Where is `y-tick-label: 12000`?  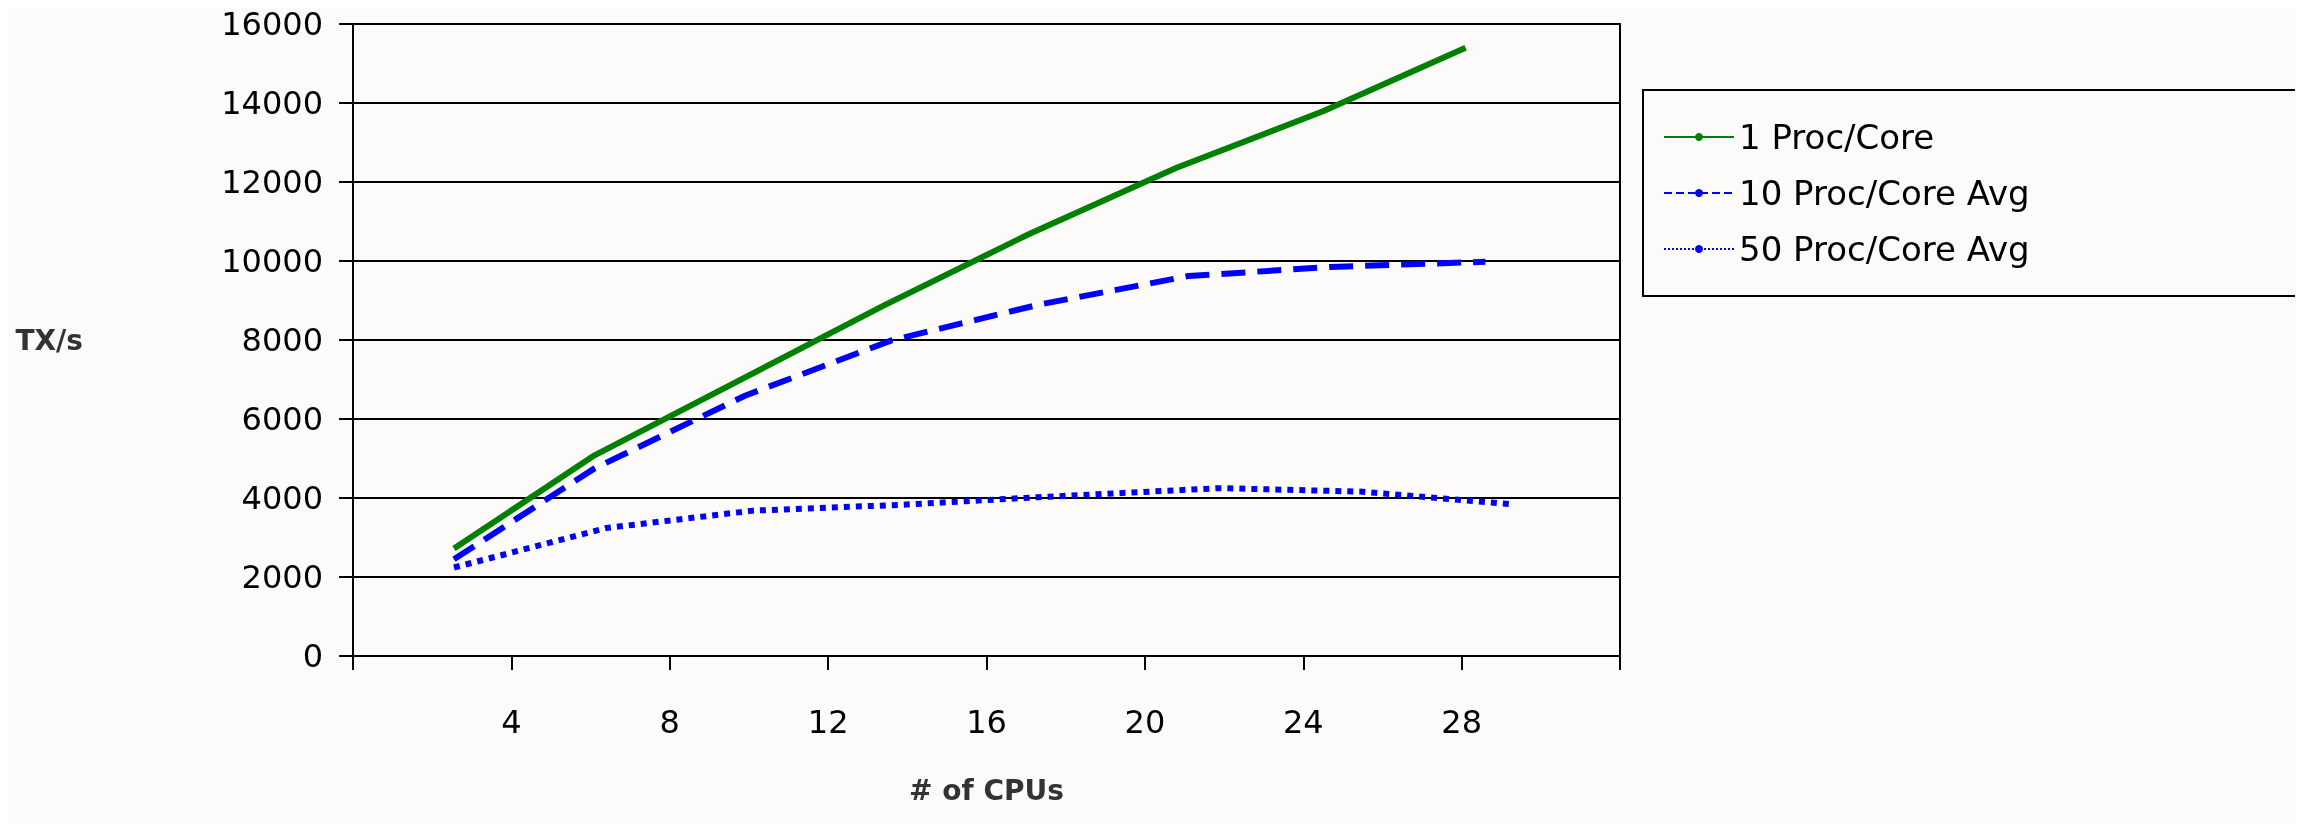 y-tick-label: 12000 is located at coordinates (272, 182).